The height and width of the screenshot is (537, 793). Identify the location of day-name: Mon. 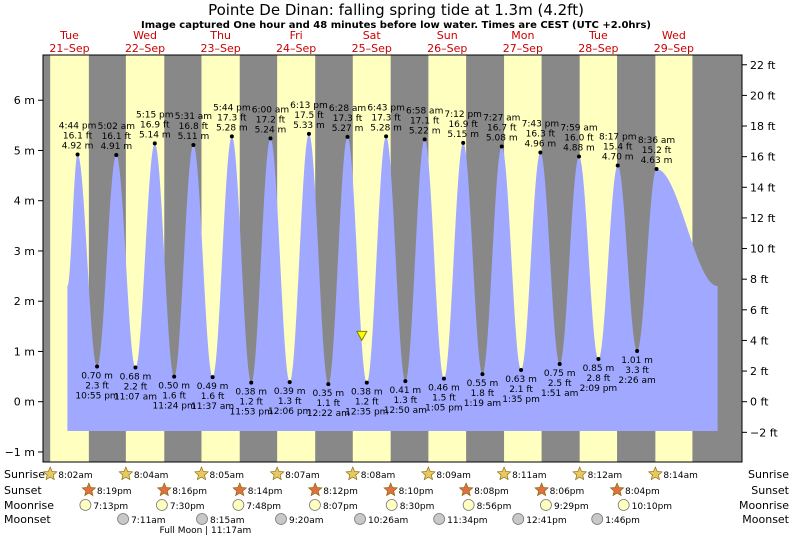
(522, 35).